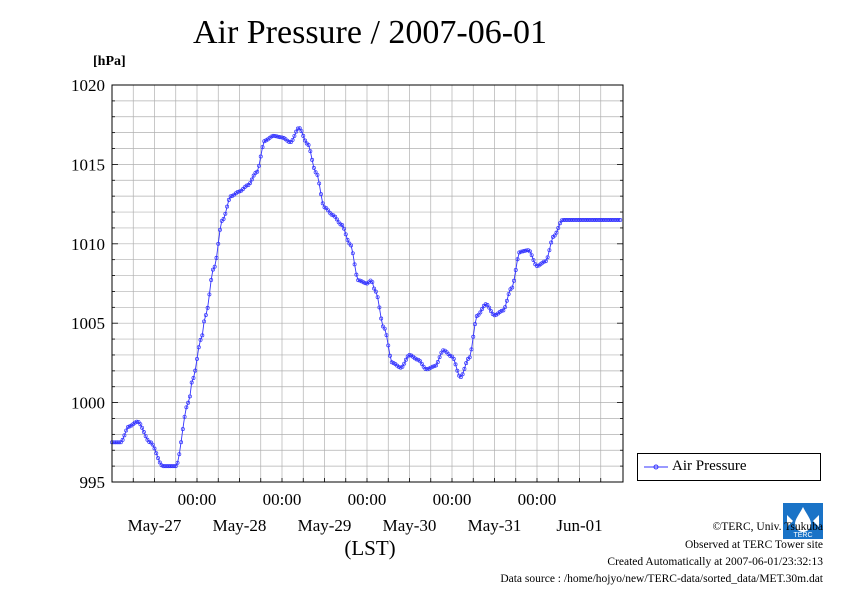  I want to click on chart-title: Air Pressure / 2007-06-01, so click(370, 32).